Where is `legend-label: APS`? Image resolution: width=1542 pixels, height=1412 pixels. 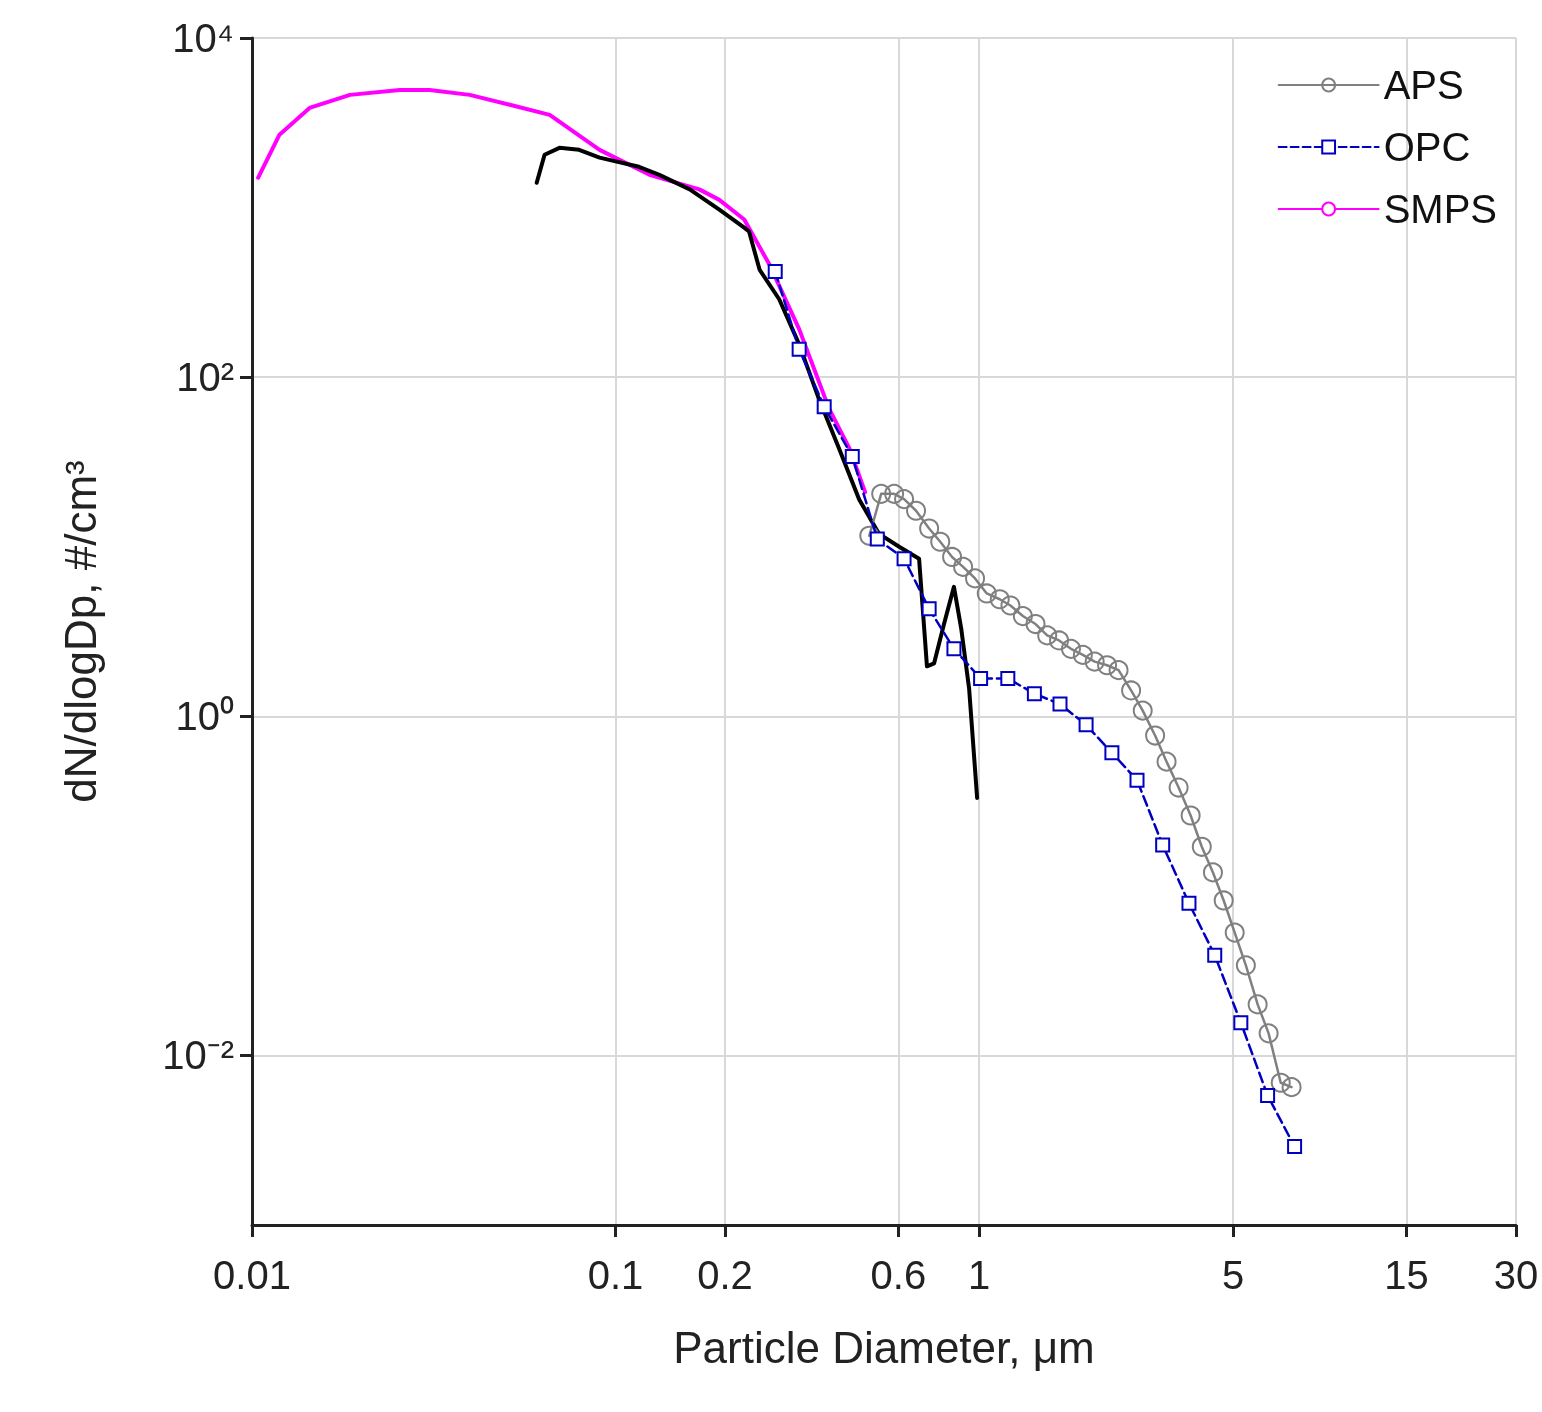 legend-label: APS is located at coordinates (1423, 85).